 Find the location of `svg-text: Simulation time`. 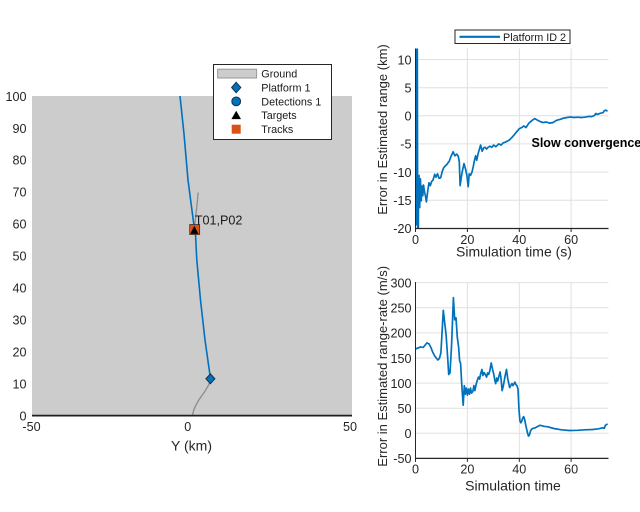

svg-text: Simulation time is located at coordinates (513, 486).